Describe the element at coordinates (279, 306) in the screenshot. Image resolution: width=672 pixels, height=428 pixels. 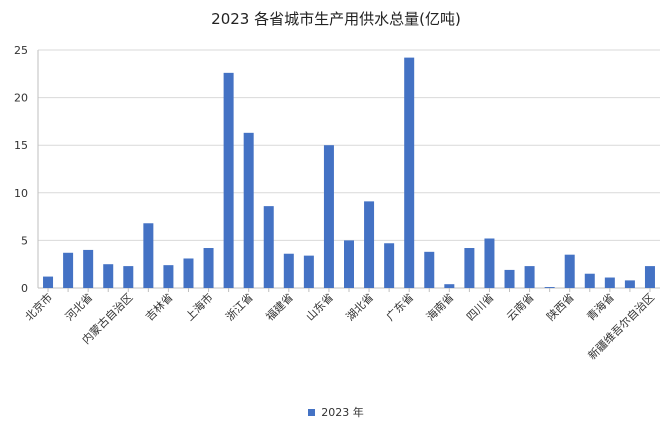
I see `x-tick-label: 福建省` at that location.